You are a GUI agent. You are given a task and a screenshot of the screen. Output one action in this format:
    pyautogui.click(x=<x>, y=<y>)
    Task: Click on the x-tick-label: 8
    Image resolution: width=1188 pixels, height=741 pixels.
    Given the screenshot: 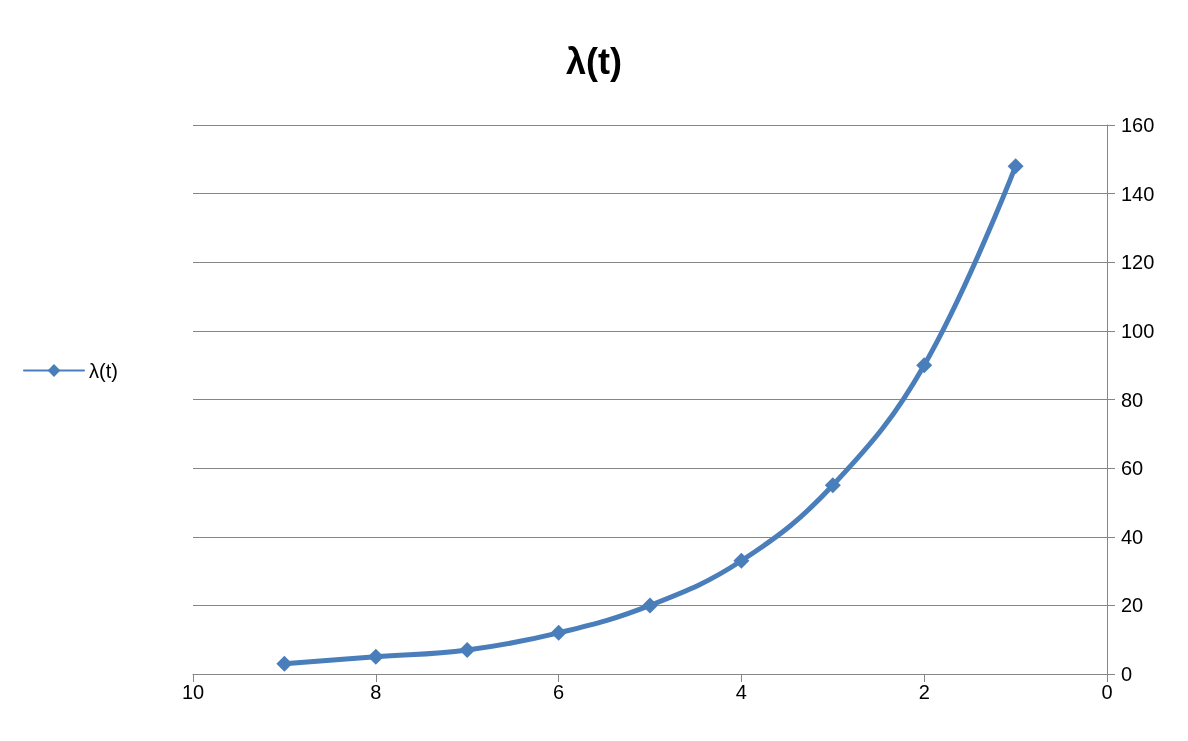 What is the action you would take?
    pyautogui.click(x=376, y=692)
    